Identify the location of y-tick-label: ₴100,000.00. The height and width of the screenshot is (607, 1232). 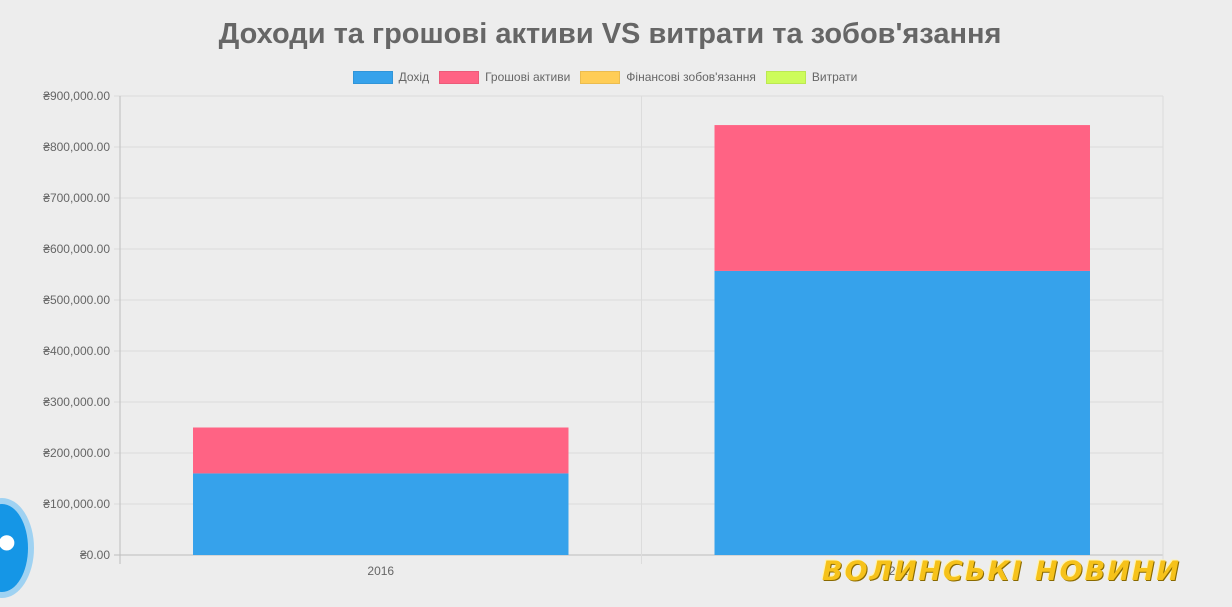
(76, 504).